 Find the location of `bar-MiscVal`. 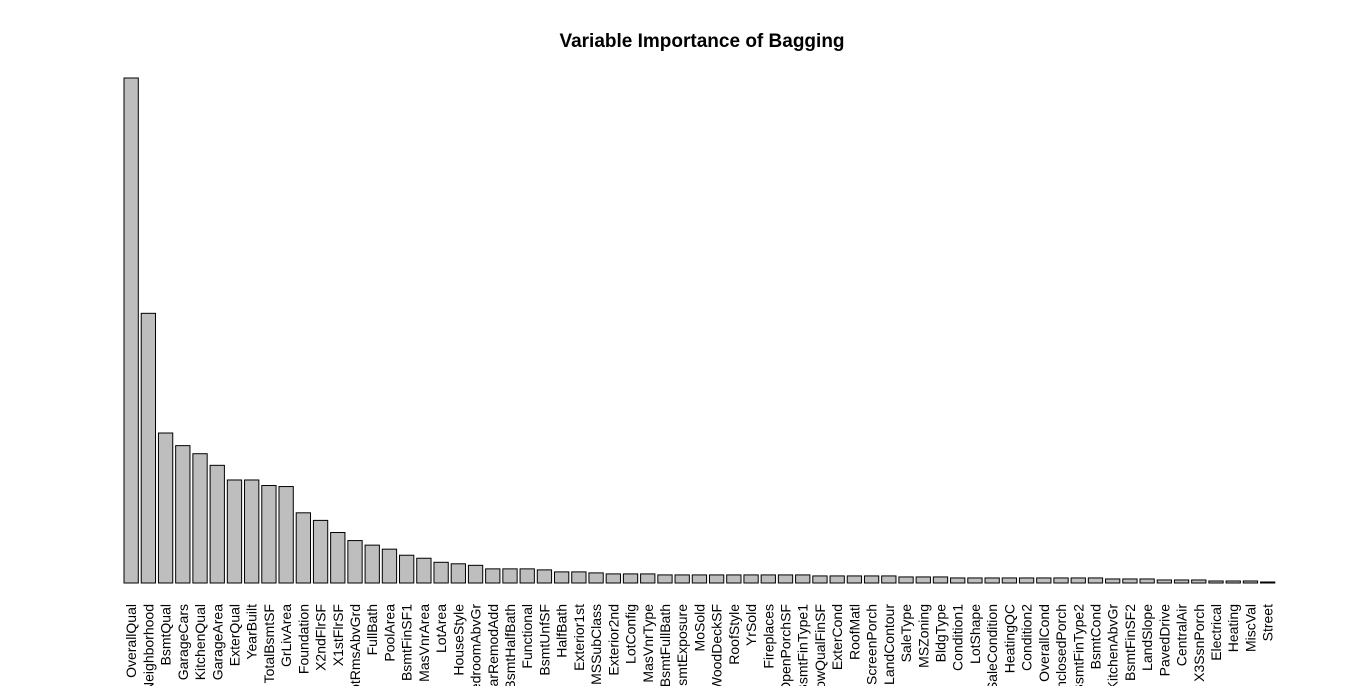

bar-MiscVal is located at coordinates (1250, 582).